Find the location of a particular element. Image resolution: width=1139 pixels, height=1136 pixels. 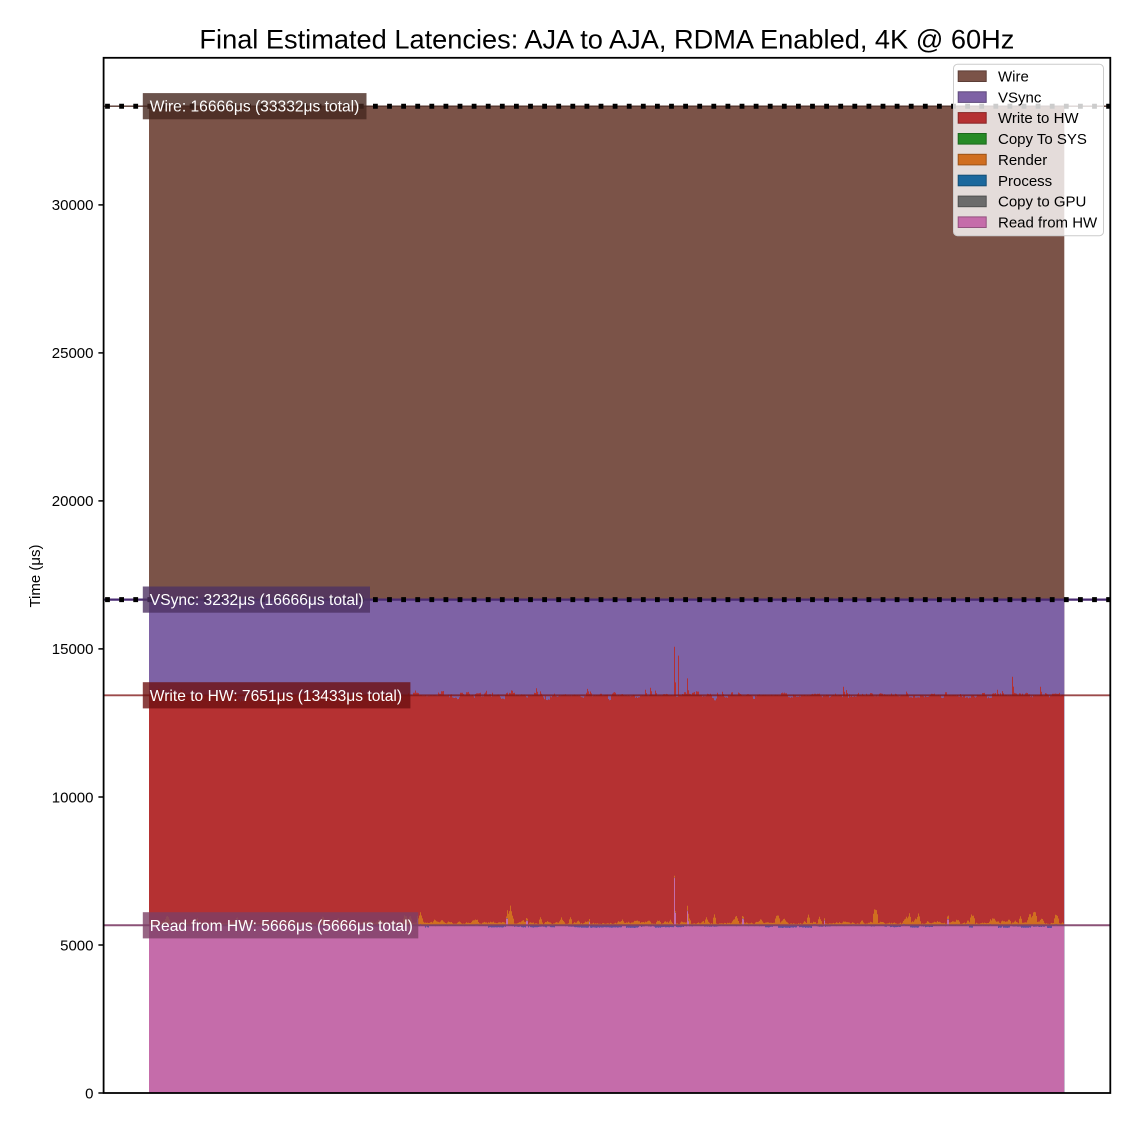

svg-text: Copy To SYS is located at coordinates (1042, 139).